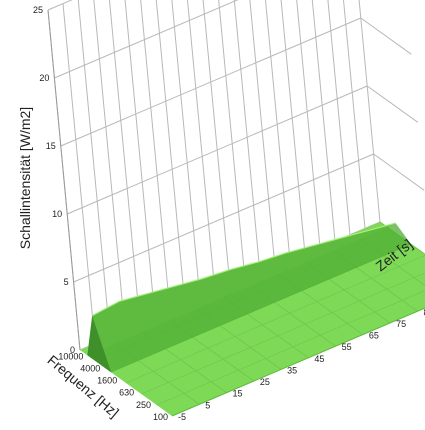 The image size is (425, 430). I want to click on z-tick-label: 15, so click(51, 146).